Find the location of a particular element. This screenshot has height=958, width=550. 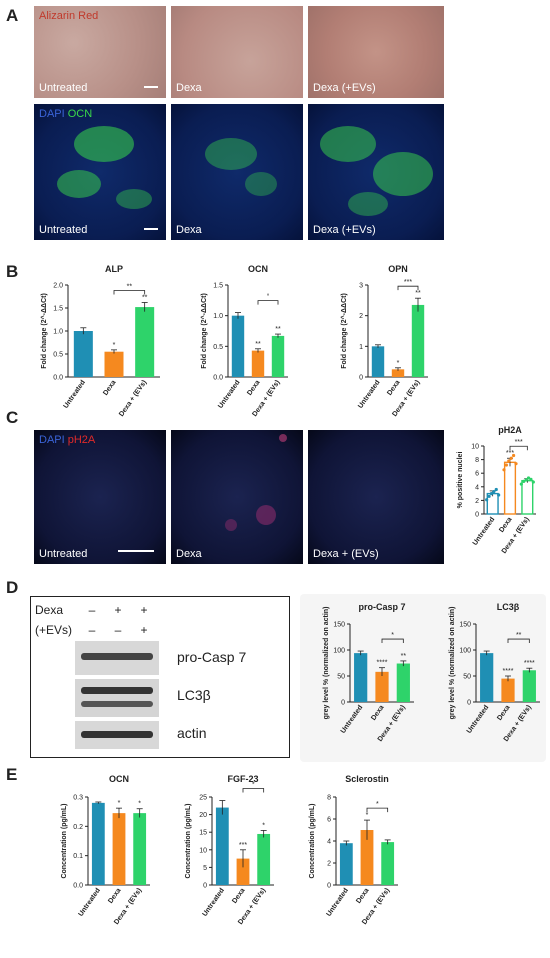

b-alp-y-tick-label: 0.0 is located at coordinates (58, 378).